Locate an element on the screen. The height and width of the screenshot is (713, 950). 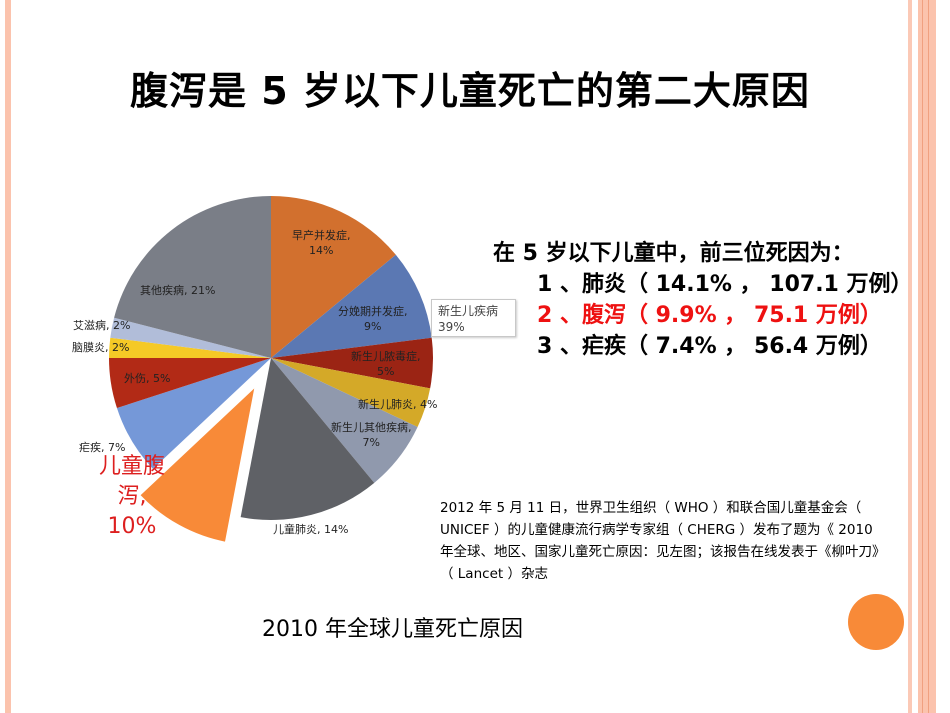
left-border-stripe is located at coordinates (8, 356).